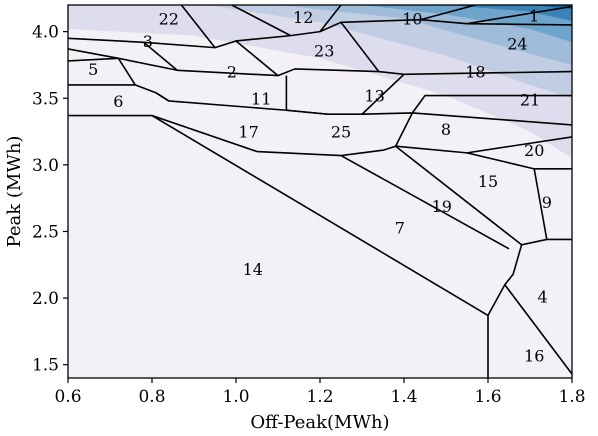  I want to click on cell-label-22: 22, so click(169, 18).